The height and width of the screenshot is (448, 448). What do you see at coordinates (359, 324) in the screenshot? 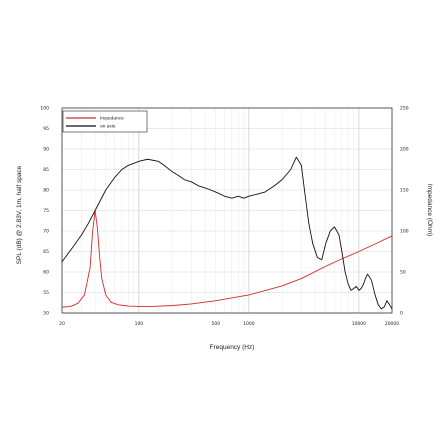
I see `x-tick-label: 10000` at bounding box center [359, 324].